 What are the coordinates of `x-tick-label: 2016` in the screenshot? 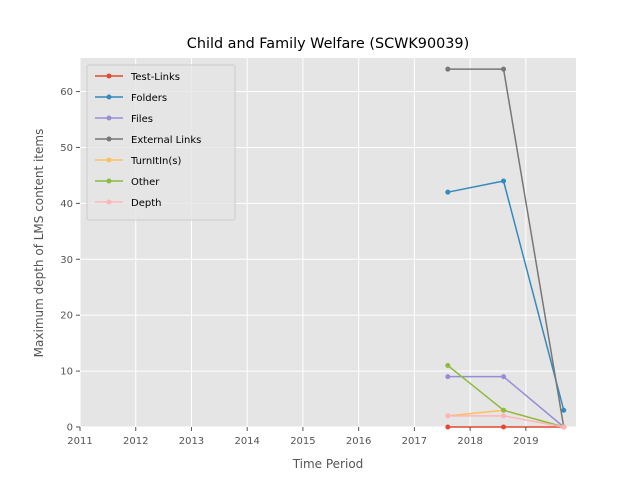 It's located at (358, 441).